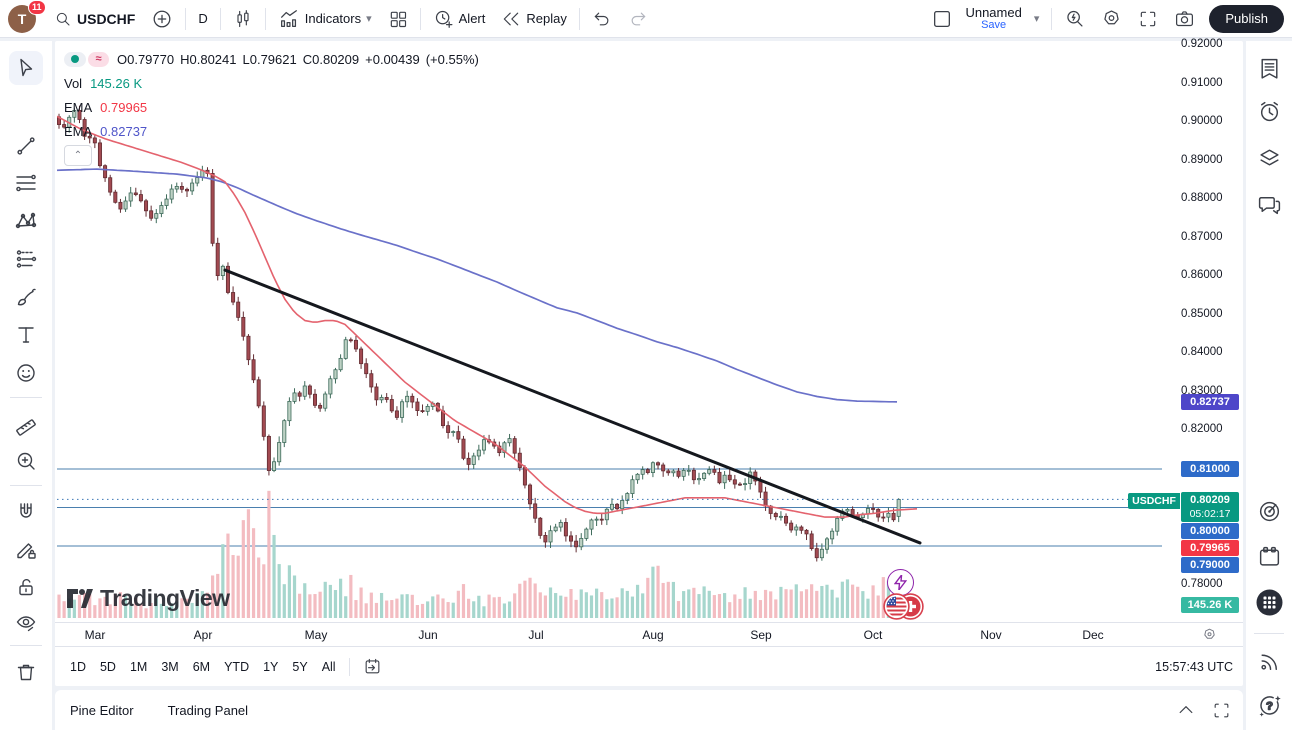 The width and height of the screenshot is (1292, 730). I want to click on prediction-tool-button, so click(26, 259).